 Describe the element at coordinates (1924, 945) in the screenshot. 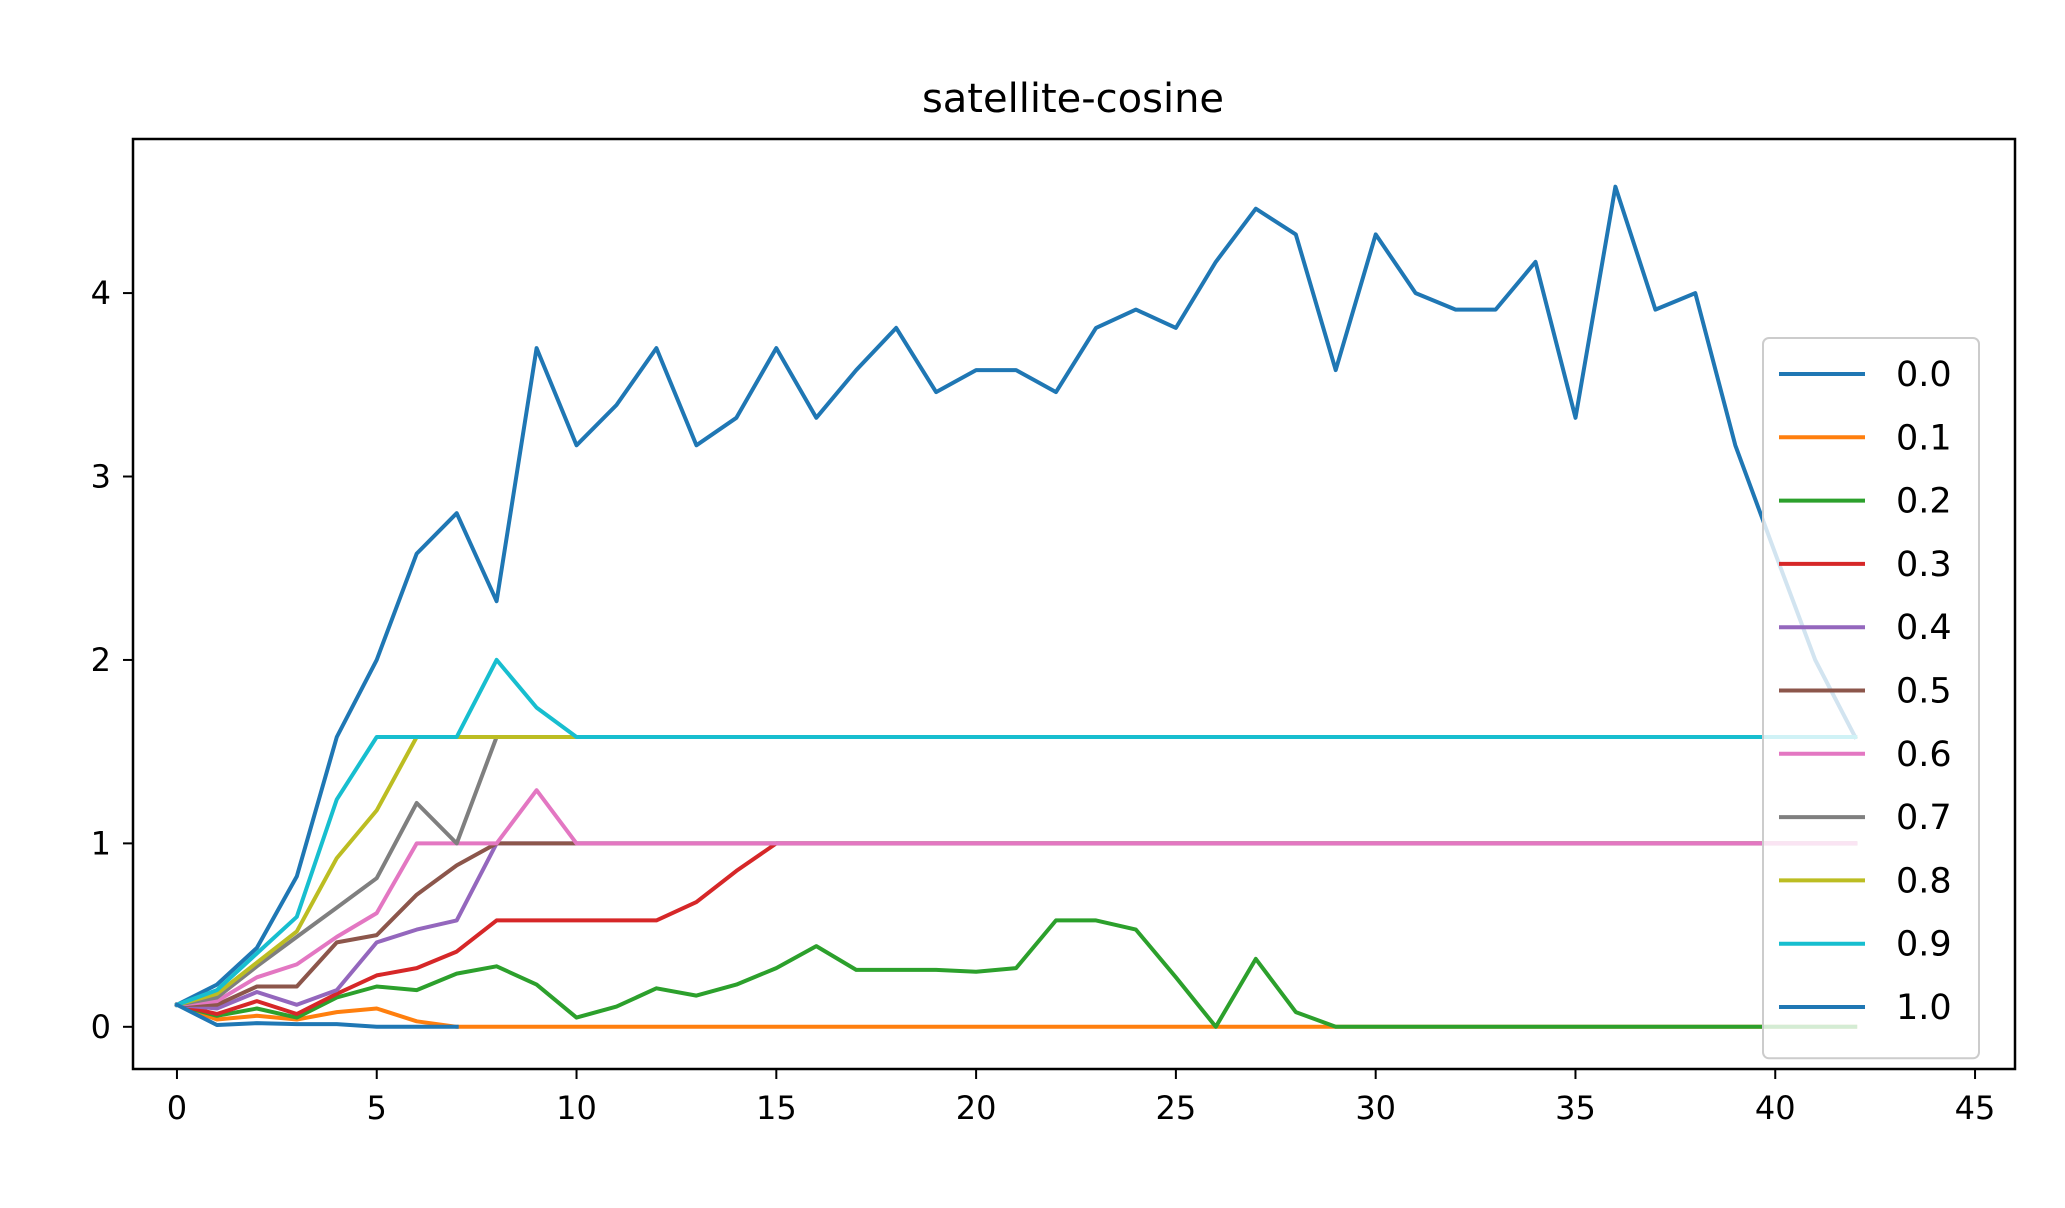

I see `legend-label-0.9: 0.9` at that location.